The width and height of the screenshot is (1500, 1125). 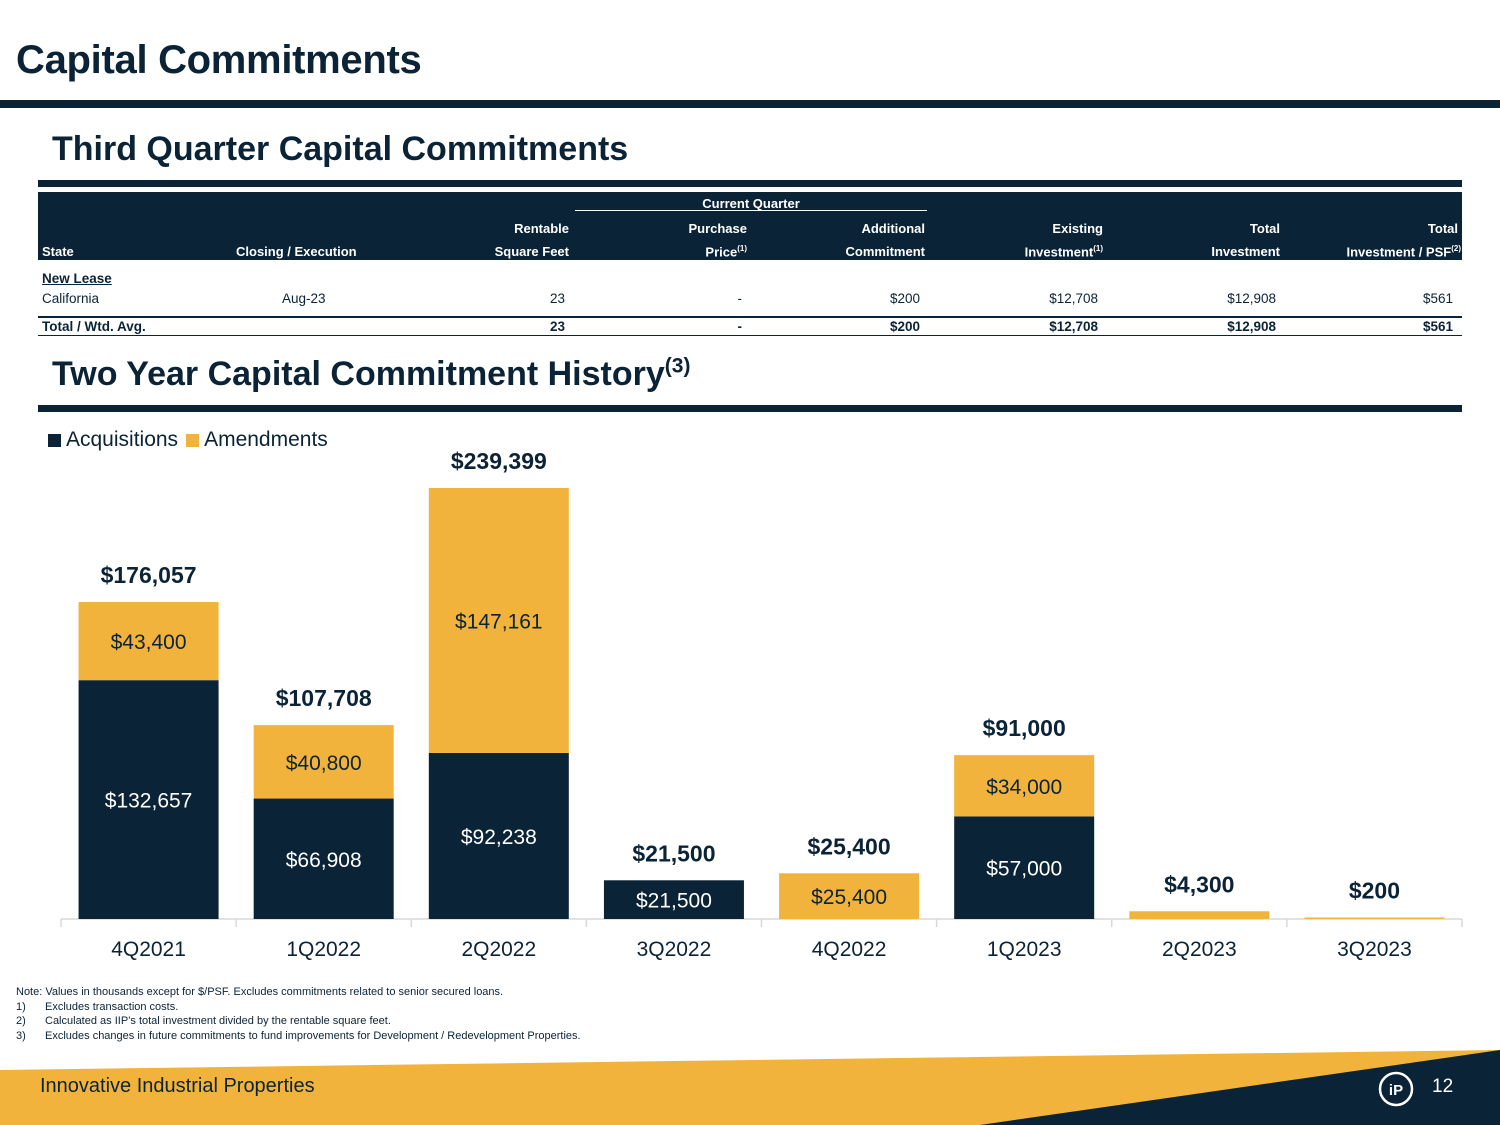 What do you see at coordinates (1199, 949) in the screenshot?
I see `x-tick-label-2Q2023: 2Q2023` at bounding box center [1199, 949].